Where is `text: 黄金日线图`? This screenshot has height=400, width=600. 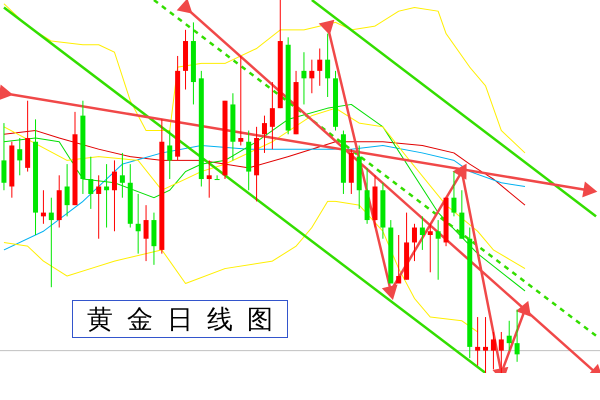 text: 黄金日线图 is located at coordinates (180, 319).